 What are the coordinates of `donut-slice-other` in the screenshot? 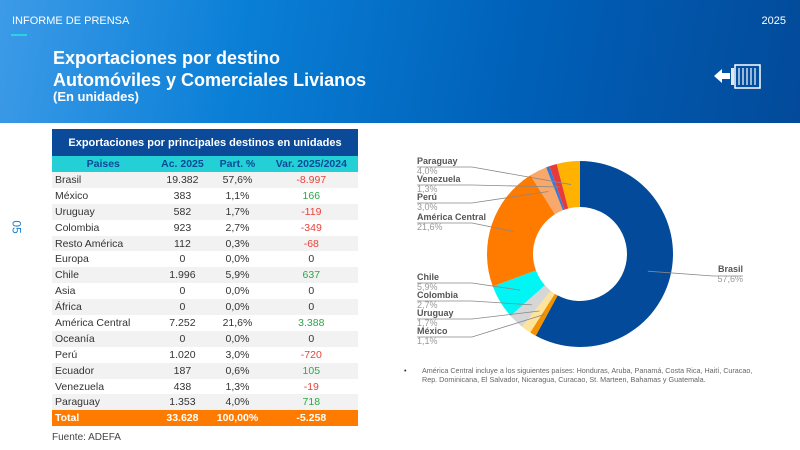 It's located at (555, 188).